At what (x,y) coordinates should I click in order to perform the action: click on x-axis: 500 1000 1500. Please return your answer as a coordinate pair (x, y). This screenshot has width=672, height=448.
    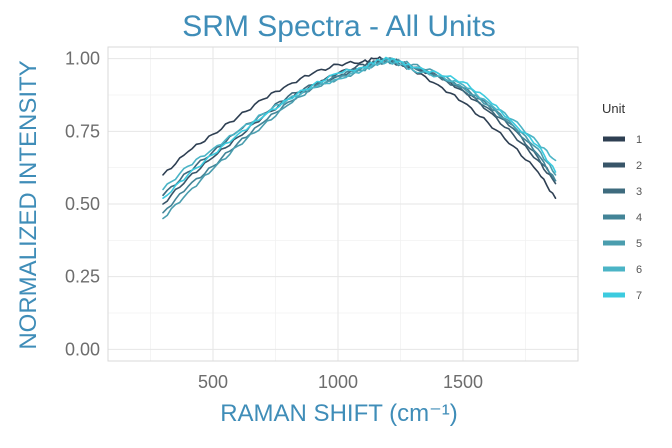
    Looking at the image, I should click on (340, 382).